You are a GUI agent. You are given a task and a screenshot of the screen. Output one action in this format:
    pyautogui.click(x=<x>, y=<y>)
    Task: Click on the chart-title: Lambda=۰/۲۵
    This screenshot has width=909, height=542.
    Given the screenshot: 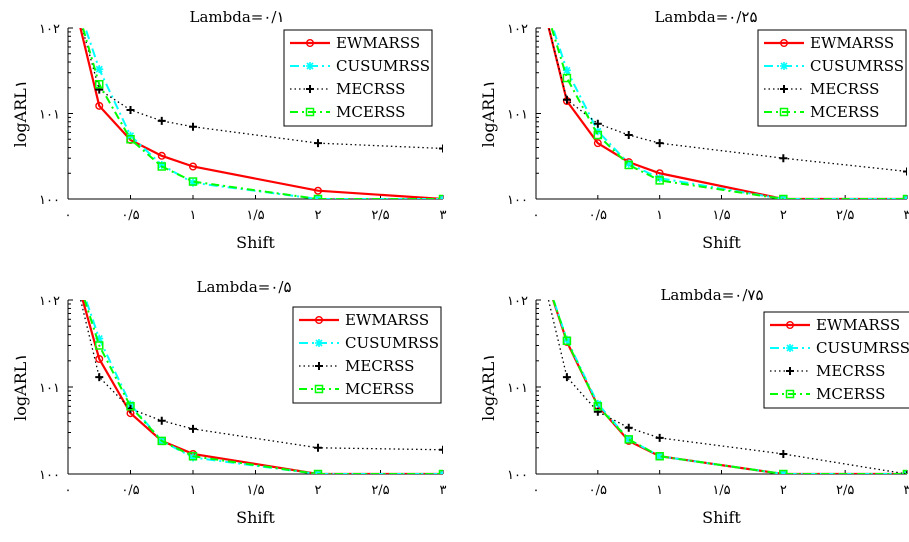 What is the action you would take?
    pyautogui.click(x=705, y=17)
    